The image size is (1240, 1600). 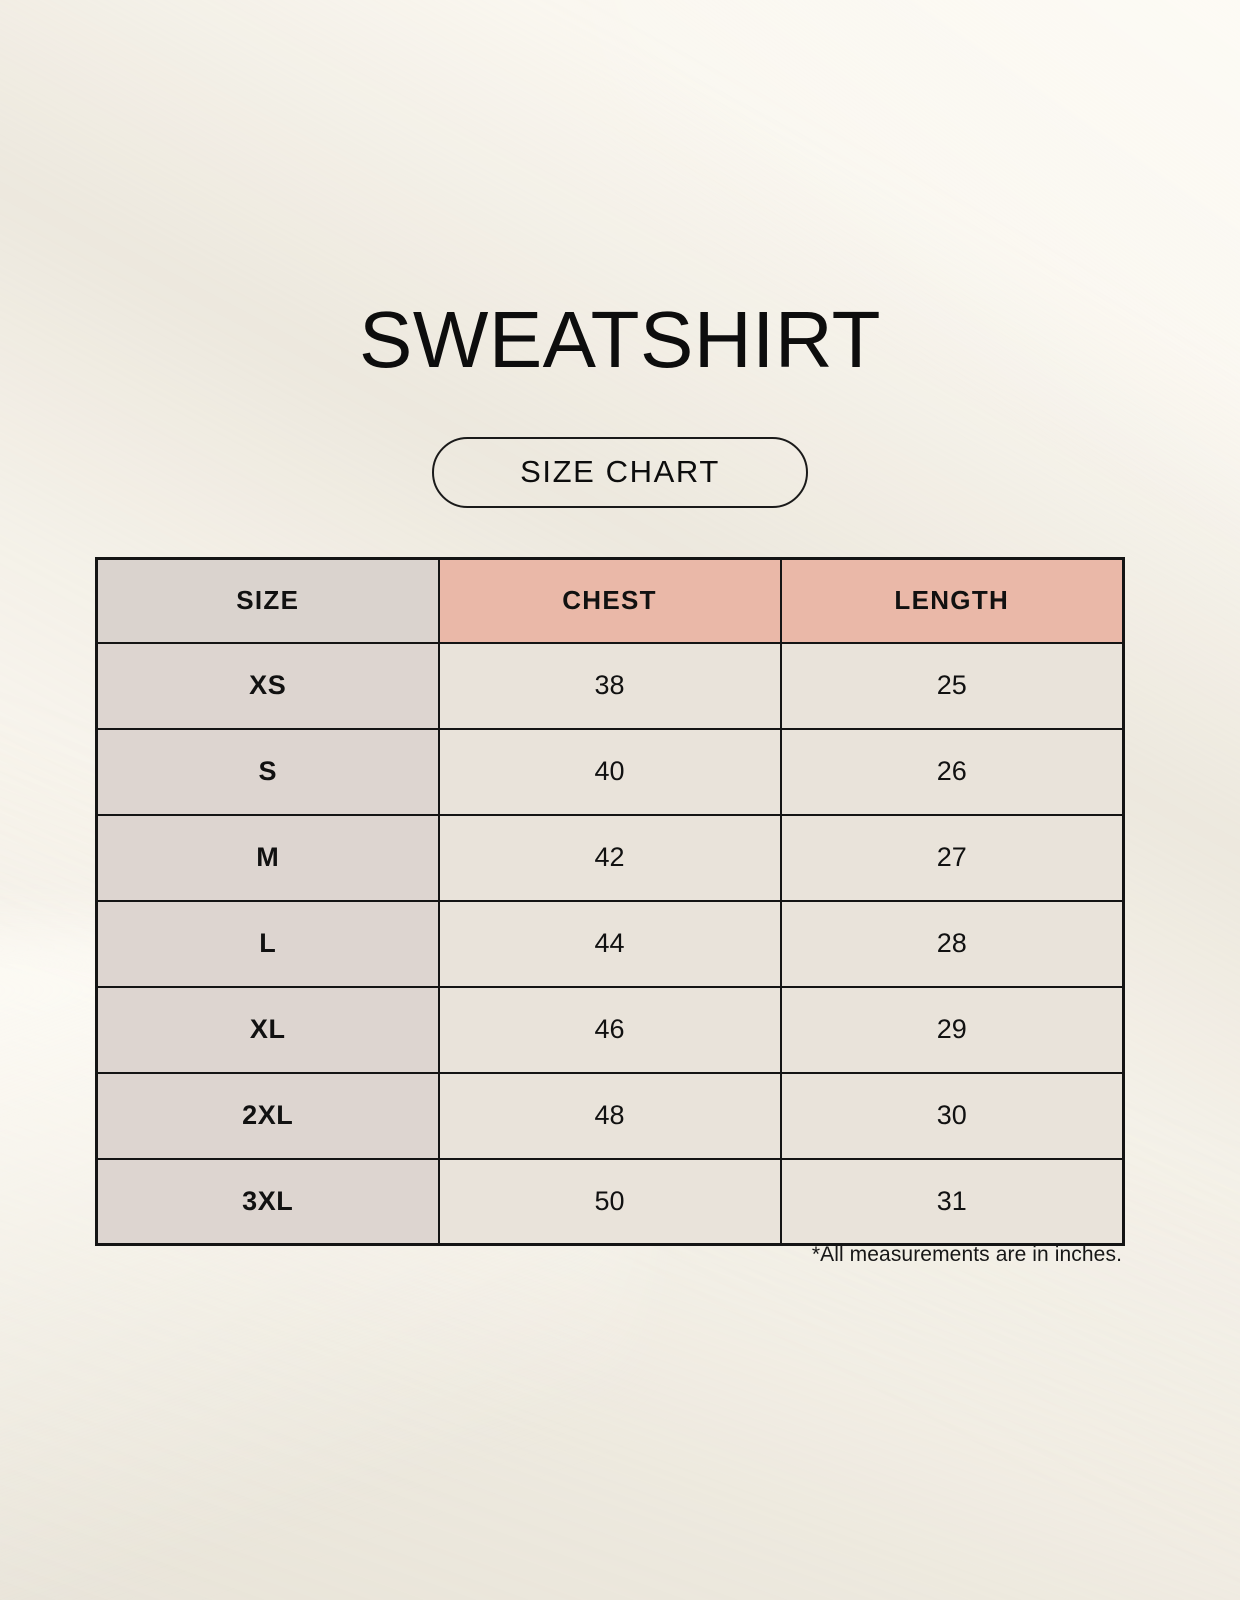 What do you see at coordinates (952, 771) in the screenshot?
I see `cell-length: 26` at bounding box center [952, 771].